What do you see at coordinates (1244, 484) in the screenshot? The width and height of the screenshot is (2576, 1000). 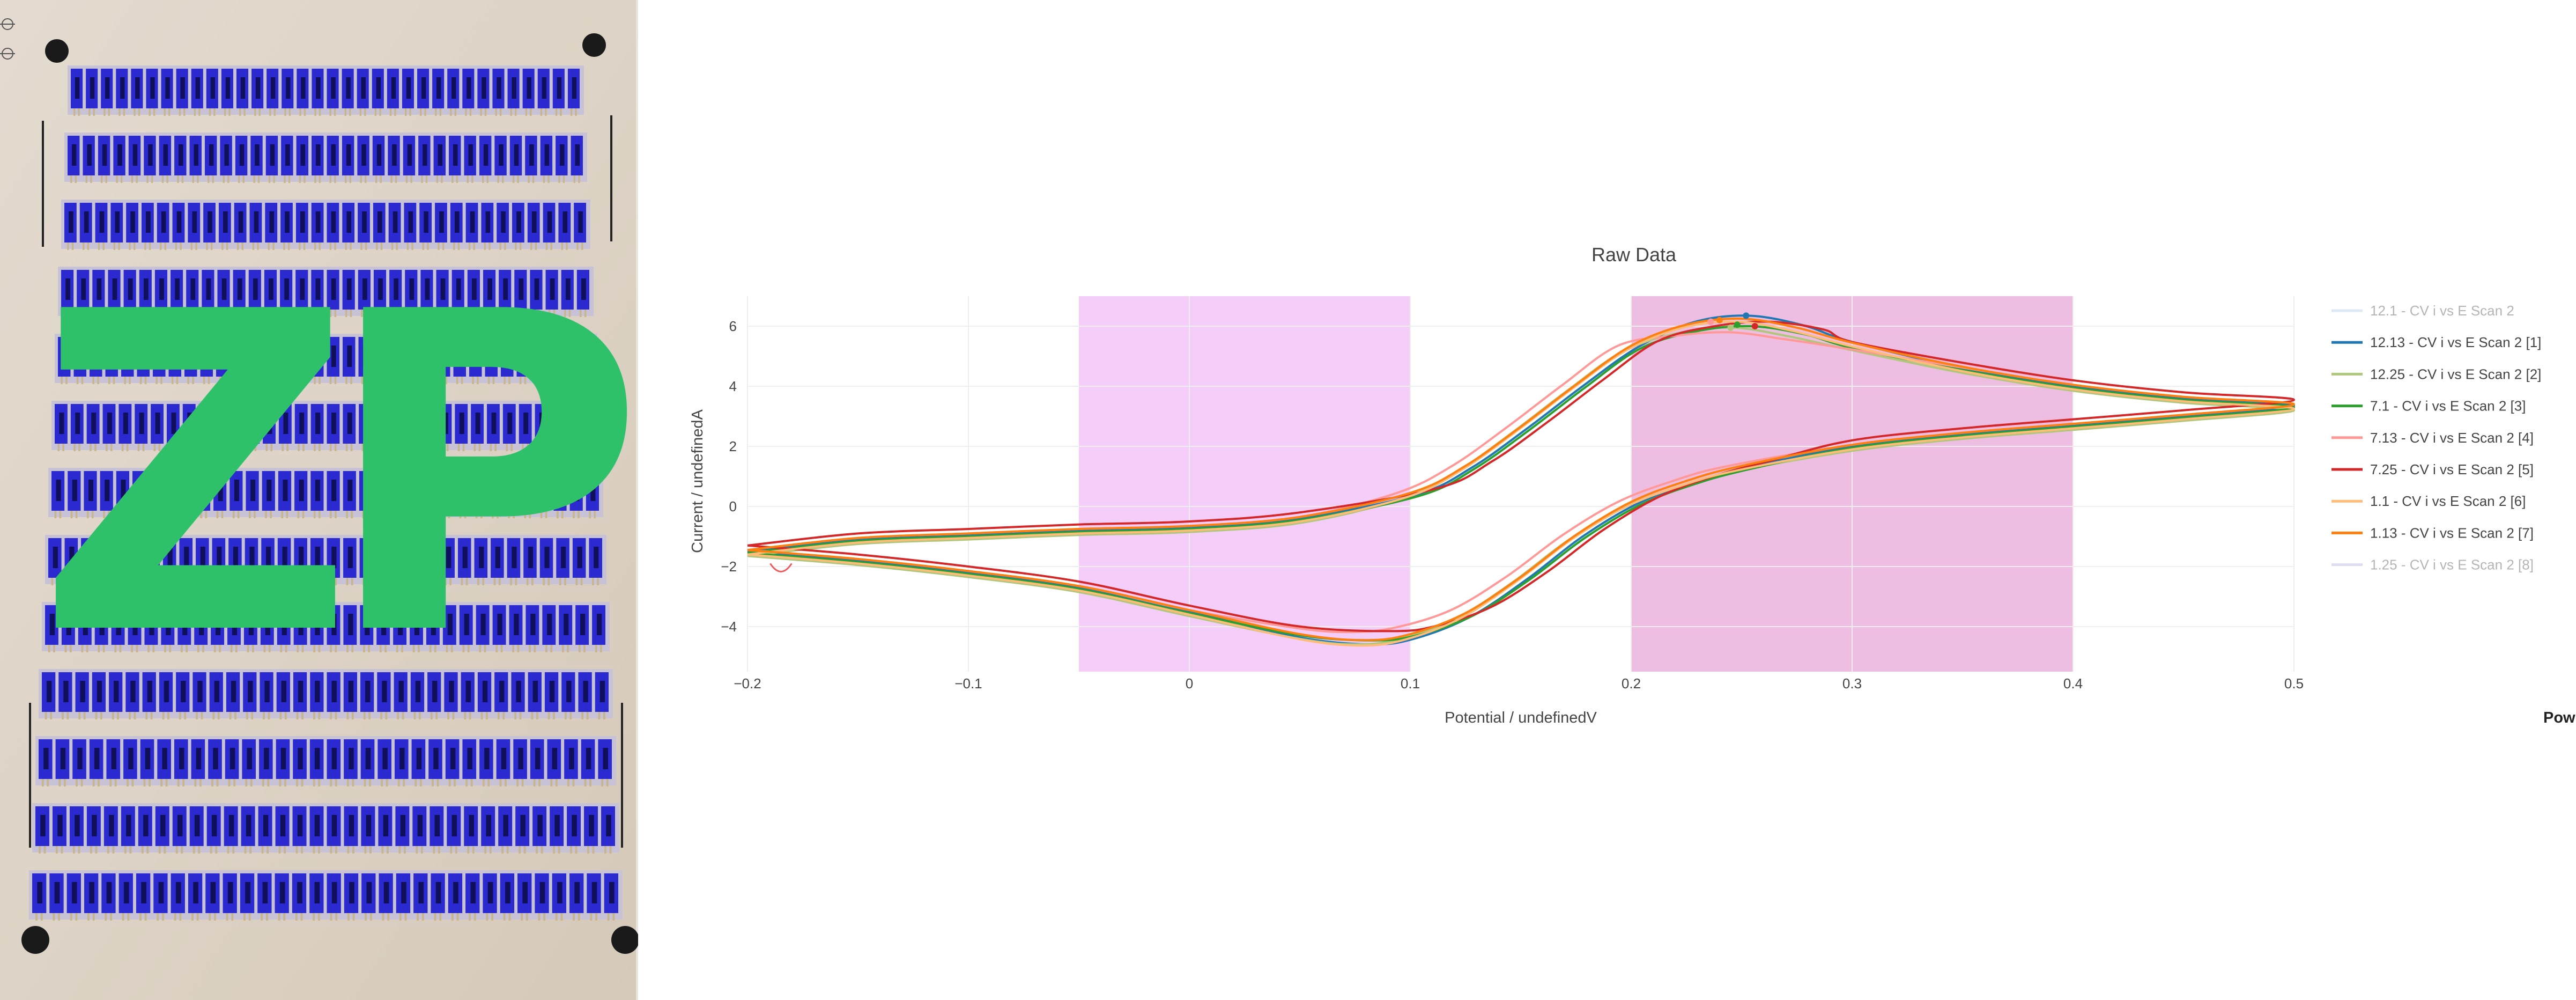 I see `highlight-region` at bounding box center [1244, 484].